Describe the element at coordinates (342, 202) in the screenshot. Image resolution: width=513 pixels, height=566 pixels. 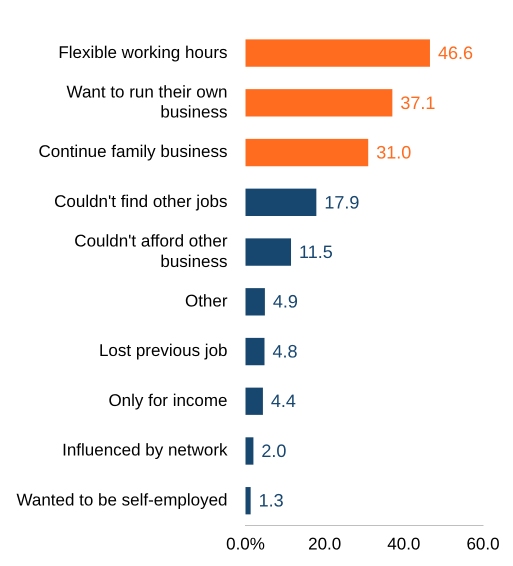
I see `data-label: 17.9` at that location.